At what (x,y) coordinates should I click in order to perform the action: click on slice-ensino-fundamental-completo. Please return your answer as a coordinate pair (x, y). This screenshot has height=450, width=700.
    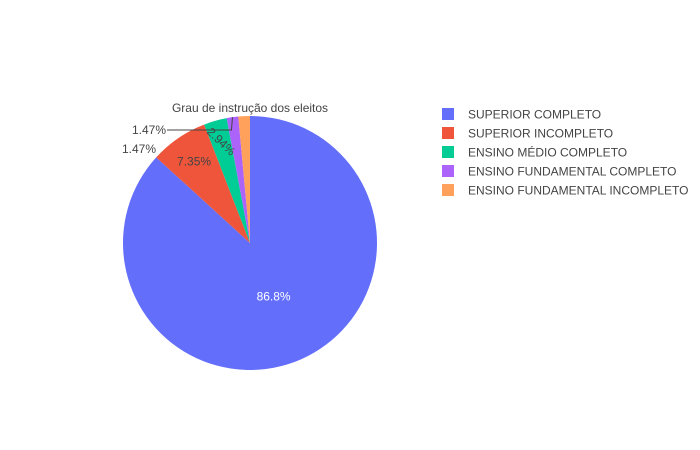
    Looking at the image, I should click on (238, 179).